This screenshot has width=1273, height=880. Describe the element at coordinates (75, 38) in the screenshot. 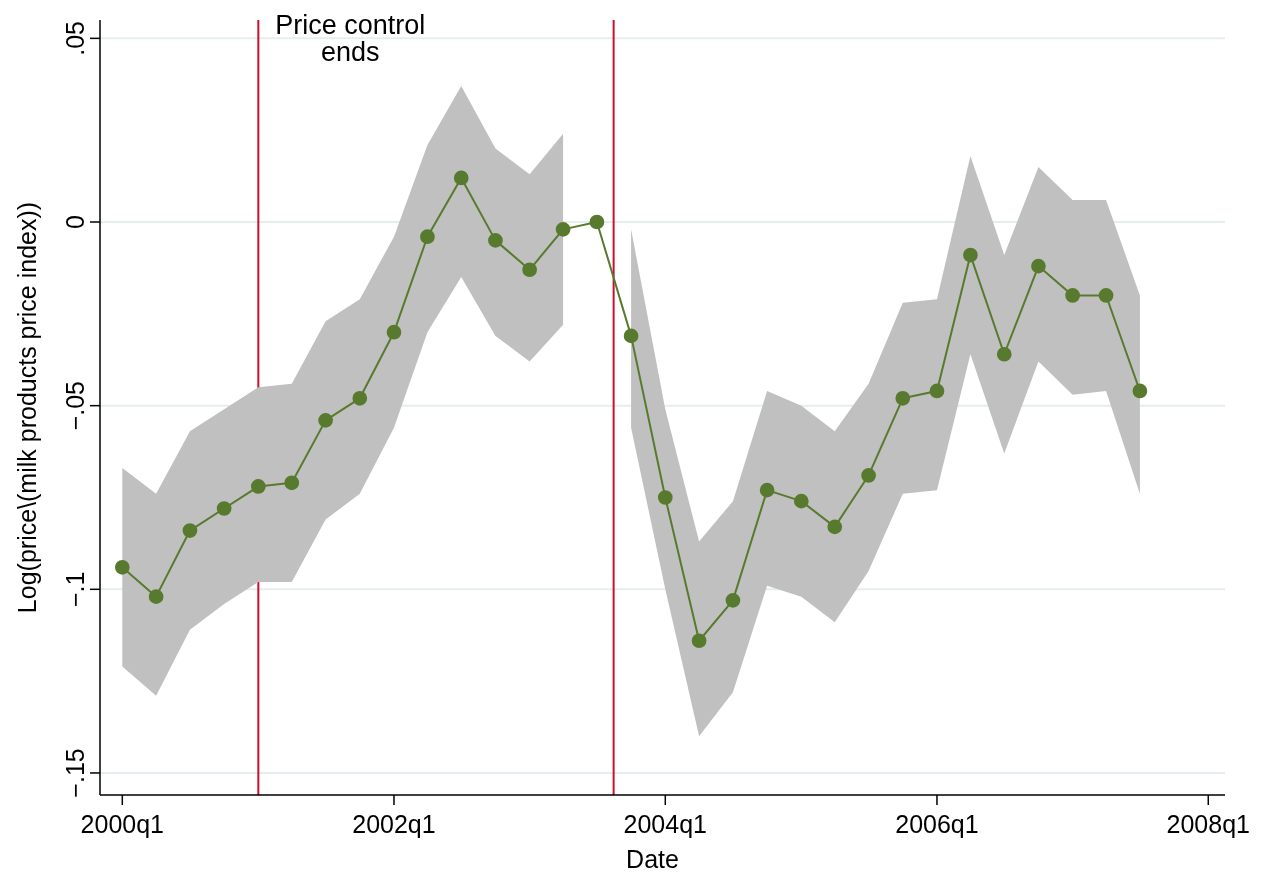

I see `y-tick-label: .05` at that location.